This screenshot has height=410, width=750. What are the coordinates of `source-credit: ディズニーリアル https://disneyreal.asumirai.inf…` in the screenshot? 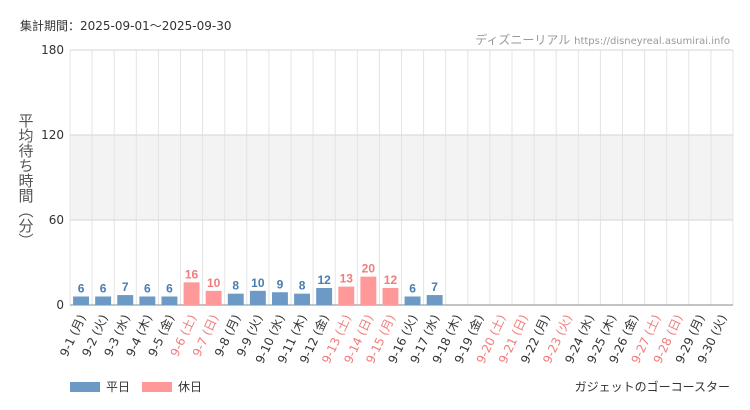 It's located at (602, 39).